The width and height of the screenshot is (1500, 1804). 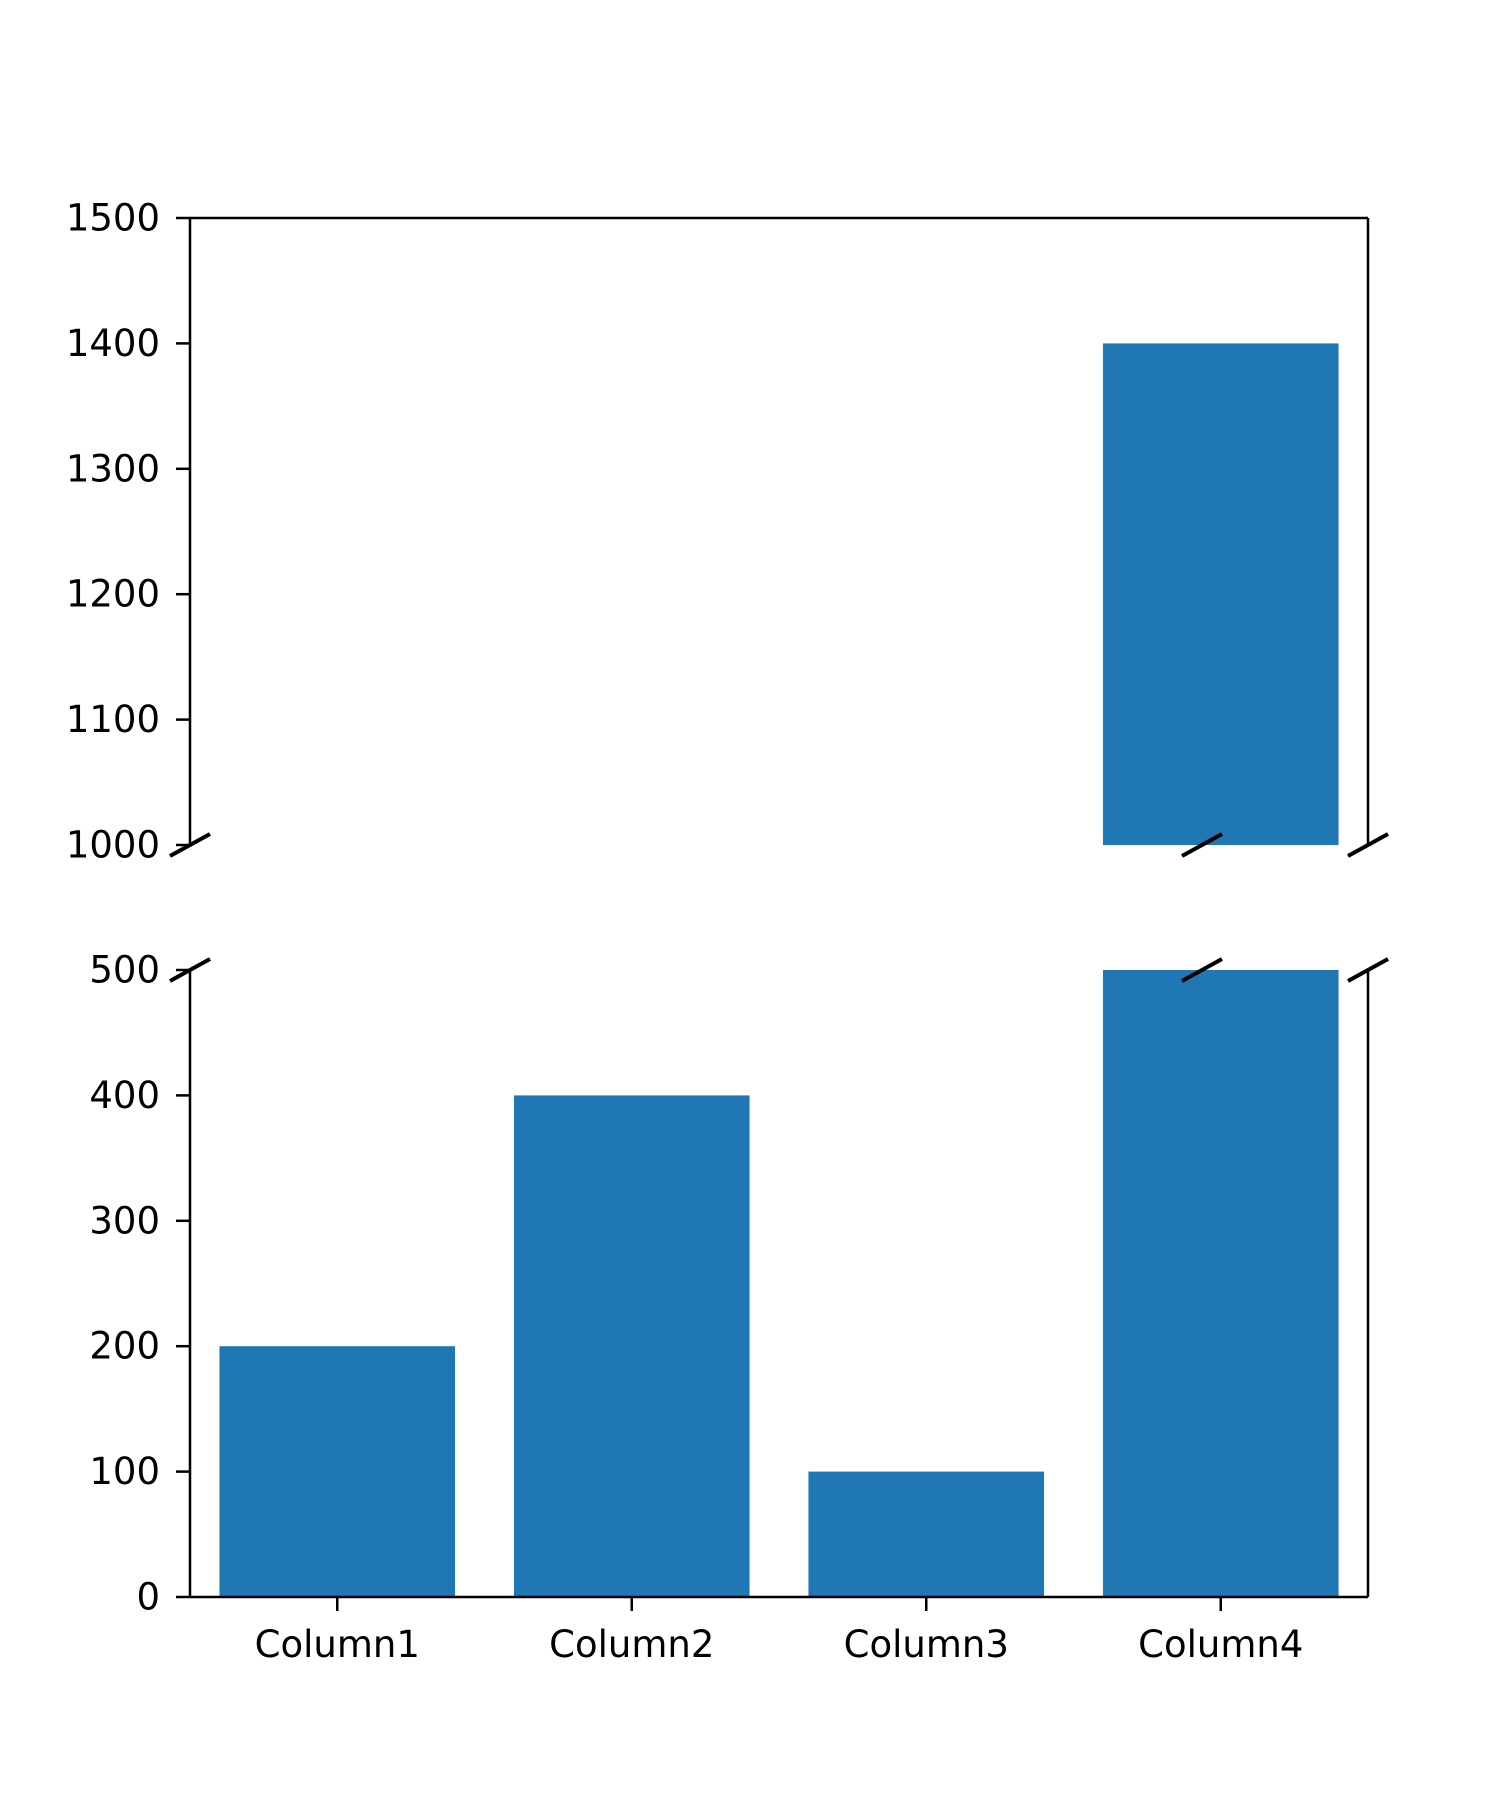 What do you see at coordinates (124, 1346) in the screenshot?
I see `y-tick-label-bottom-200: 200` at bounding box center [124, 1346].